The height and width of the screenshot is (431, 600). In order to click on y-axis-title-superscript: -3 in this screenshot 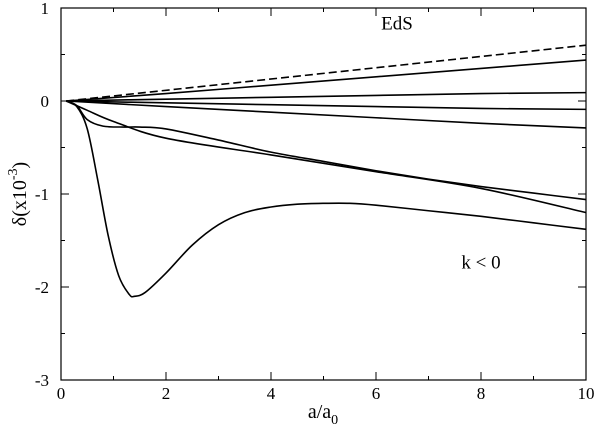, I will do `click(13, 174)`.